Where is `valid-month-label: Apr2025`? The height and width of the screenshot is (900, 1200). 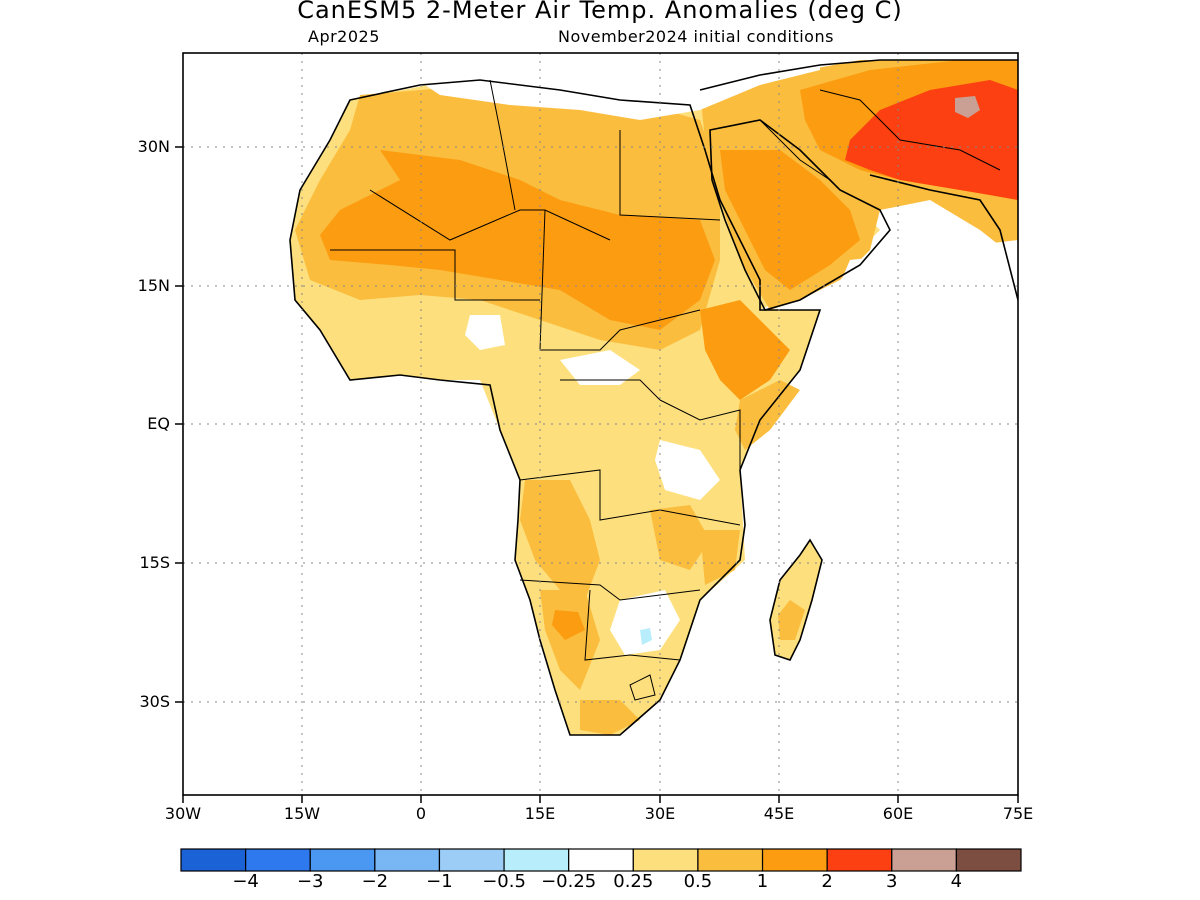 valid-month-label: Apr2025 is located at coordinates (344, 36).